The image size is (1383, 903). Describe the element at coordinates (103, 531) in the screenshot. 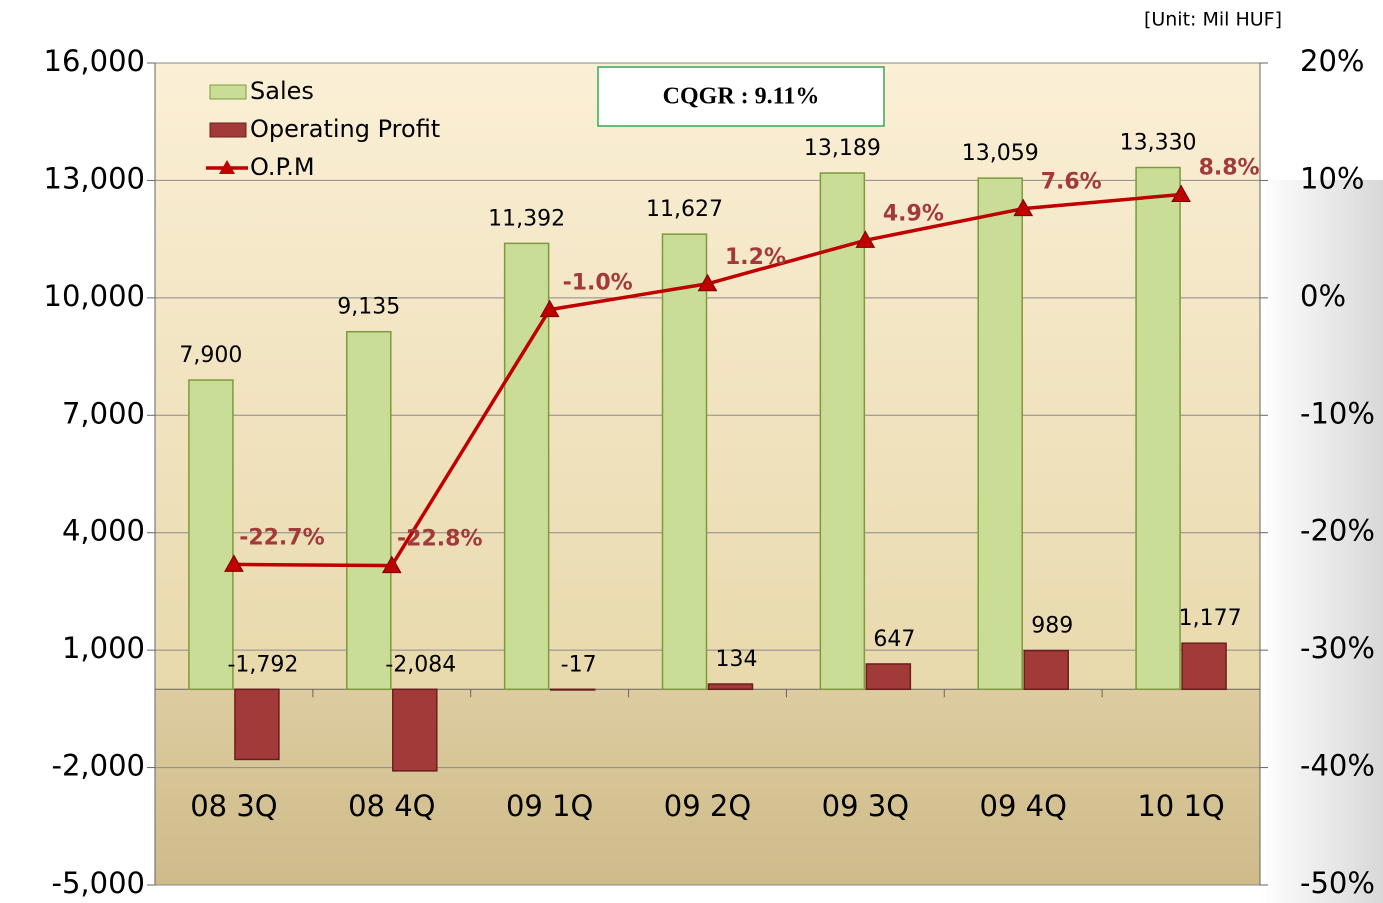

I see `y-tick-label: 4,000` at that location.